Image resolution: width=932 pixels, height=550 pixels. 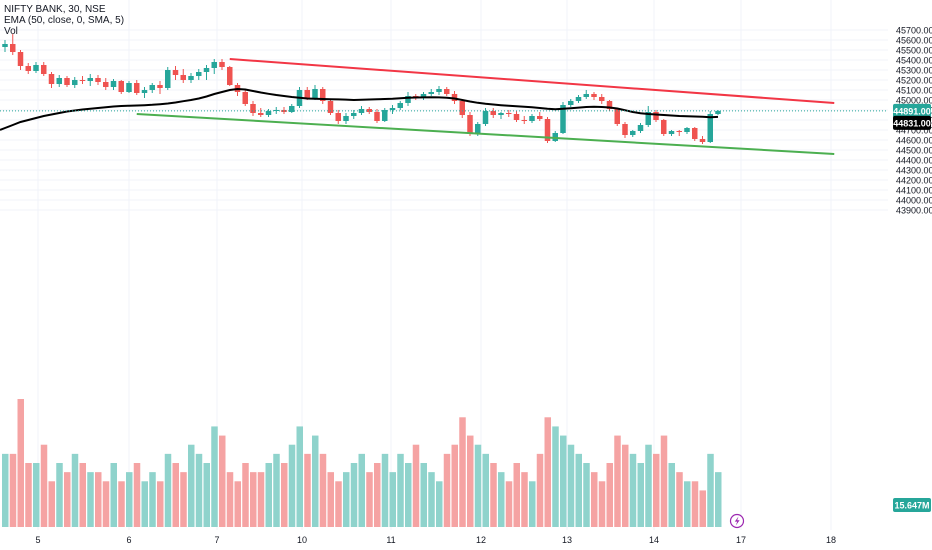 What do you see at coordinates (532, 81) in the screenshot?
I see `upper-channel-line` at bounding box center [532, 81].